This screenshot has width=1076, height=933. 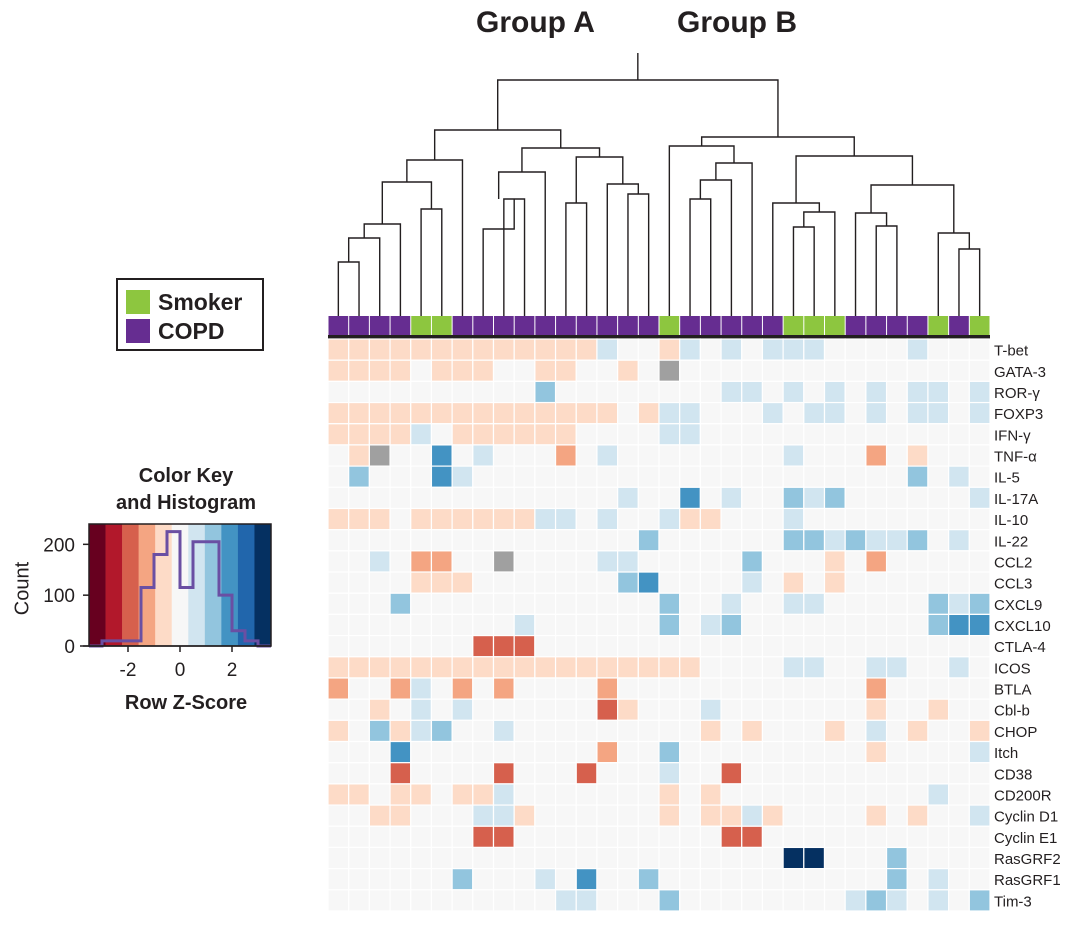 I want to click on row-label: IL-5, so click(x=1007, y=478).